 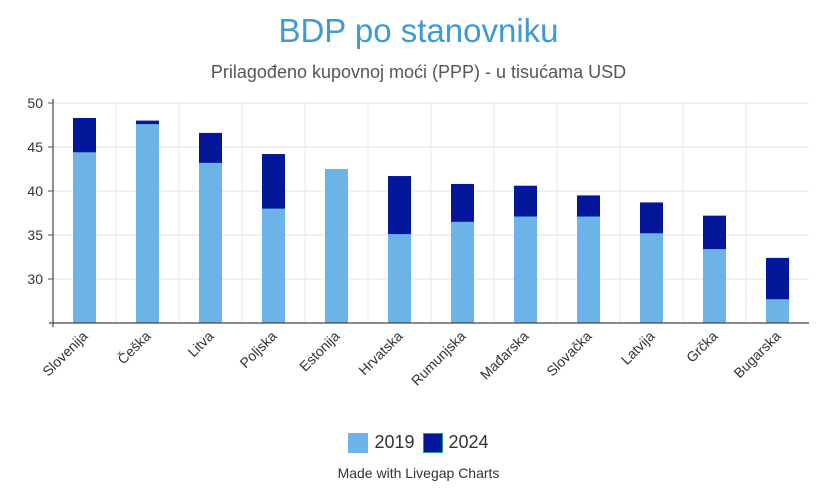 I want to click on x-tick-label: Rumunjska, so click(x=438, y=358).